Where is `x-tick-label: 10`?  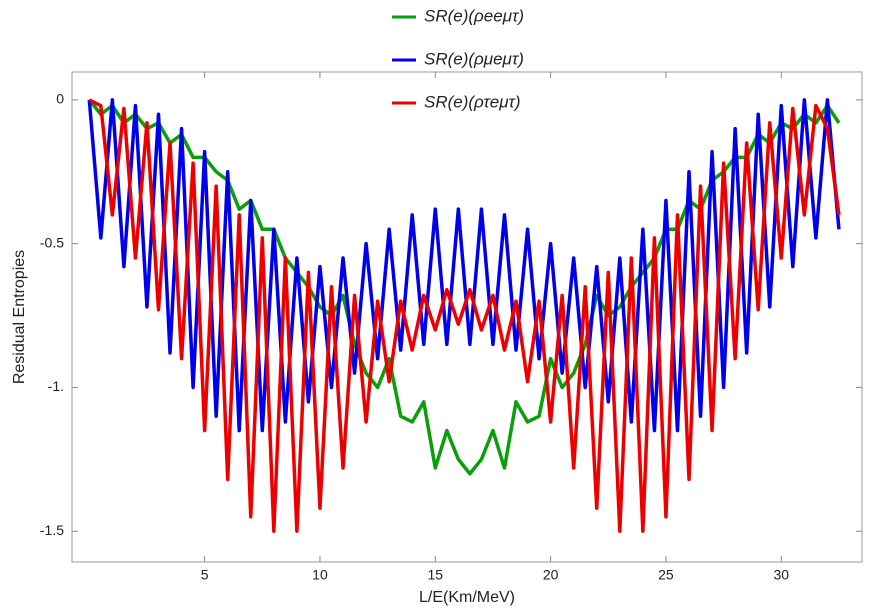
x-tick-label: 10 is located at coordinates (320, 575).